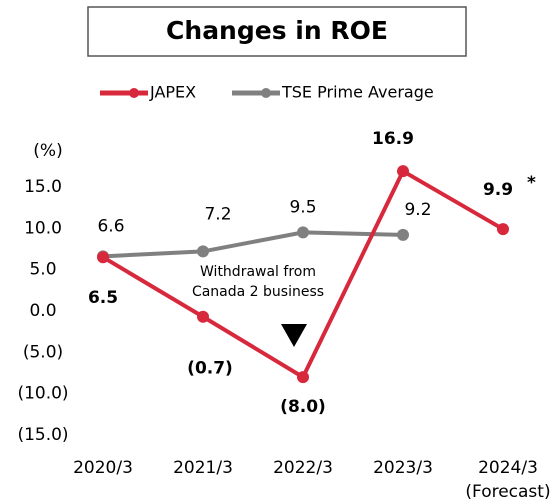 This screenshot has width=556, height=502. What do you see at coordinates (393, 139) in the screenshot?
I see `data-label: 16.9` at bounding box center [393, 139].